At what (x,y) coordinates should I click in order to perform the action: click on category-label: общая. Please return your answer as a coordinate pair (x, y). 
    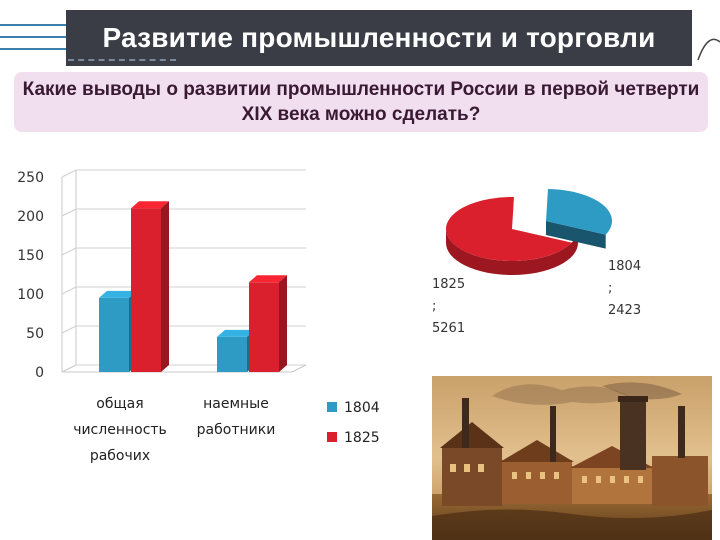
    Looking at the image, I should click on (119, 404).